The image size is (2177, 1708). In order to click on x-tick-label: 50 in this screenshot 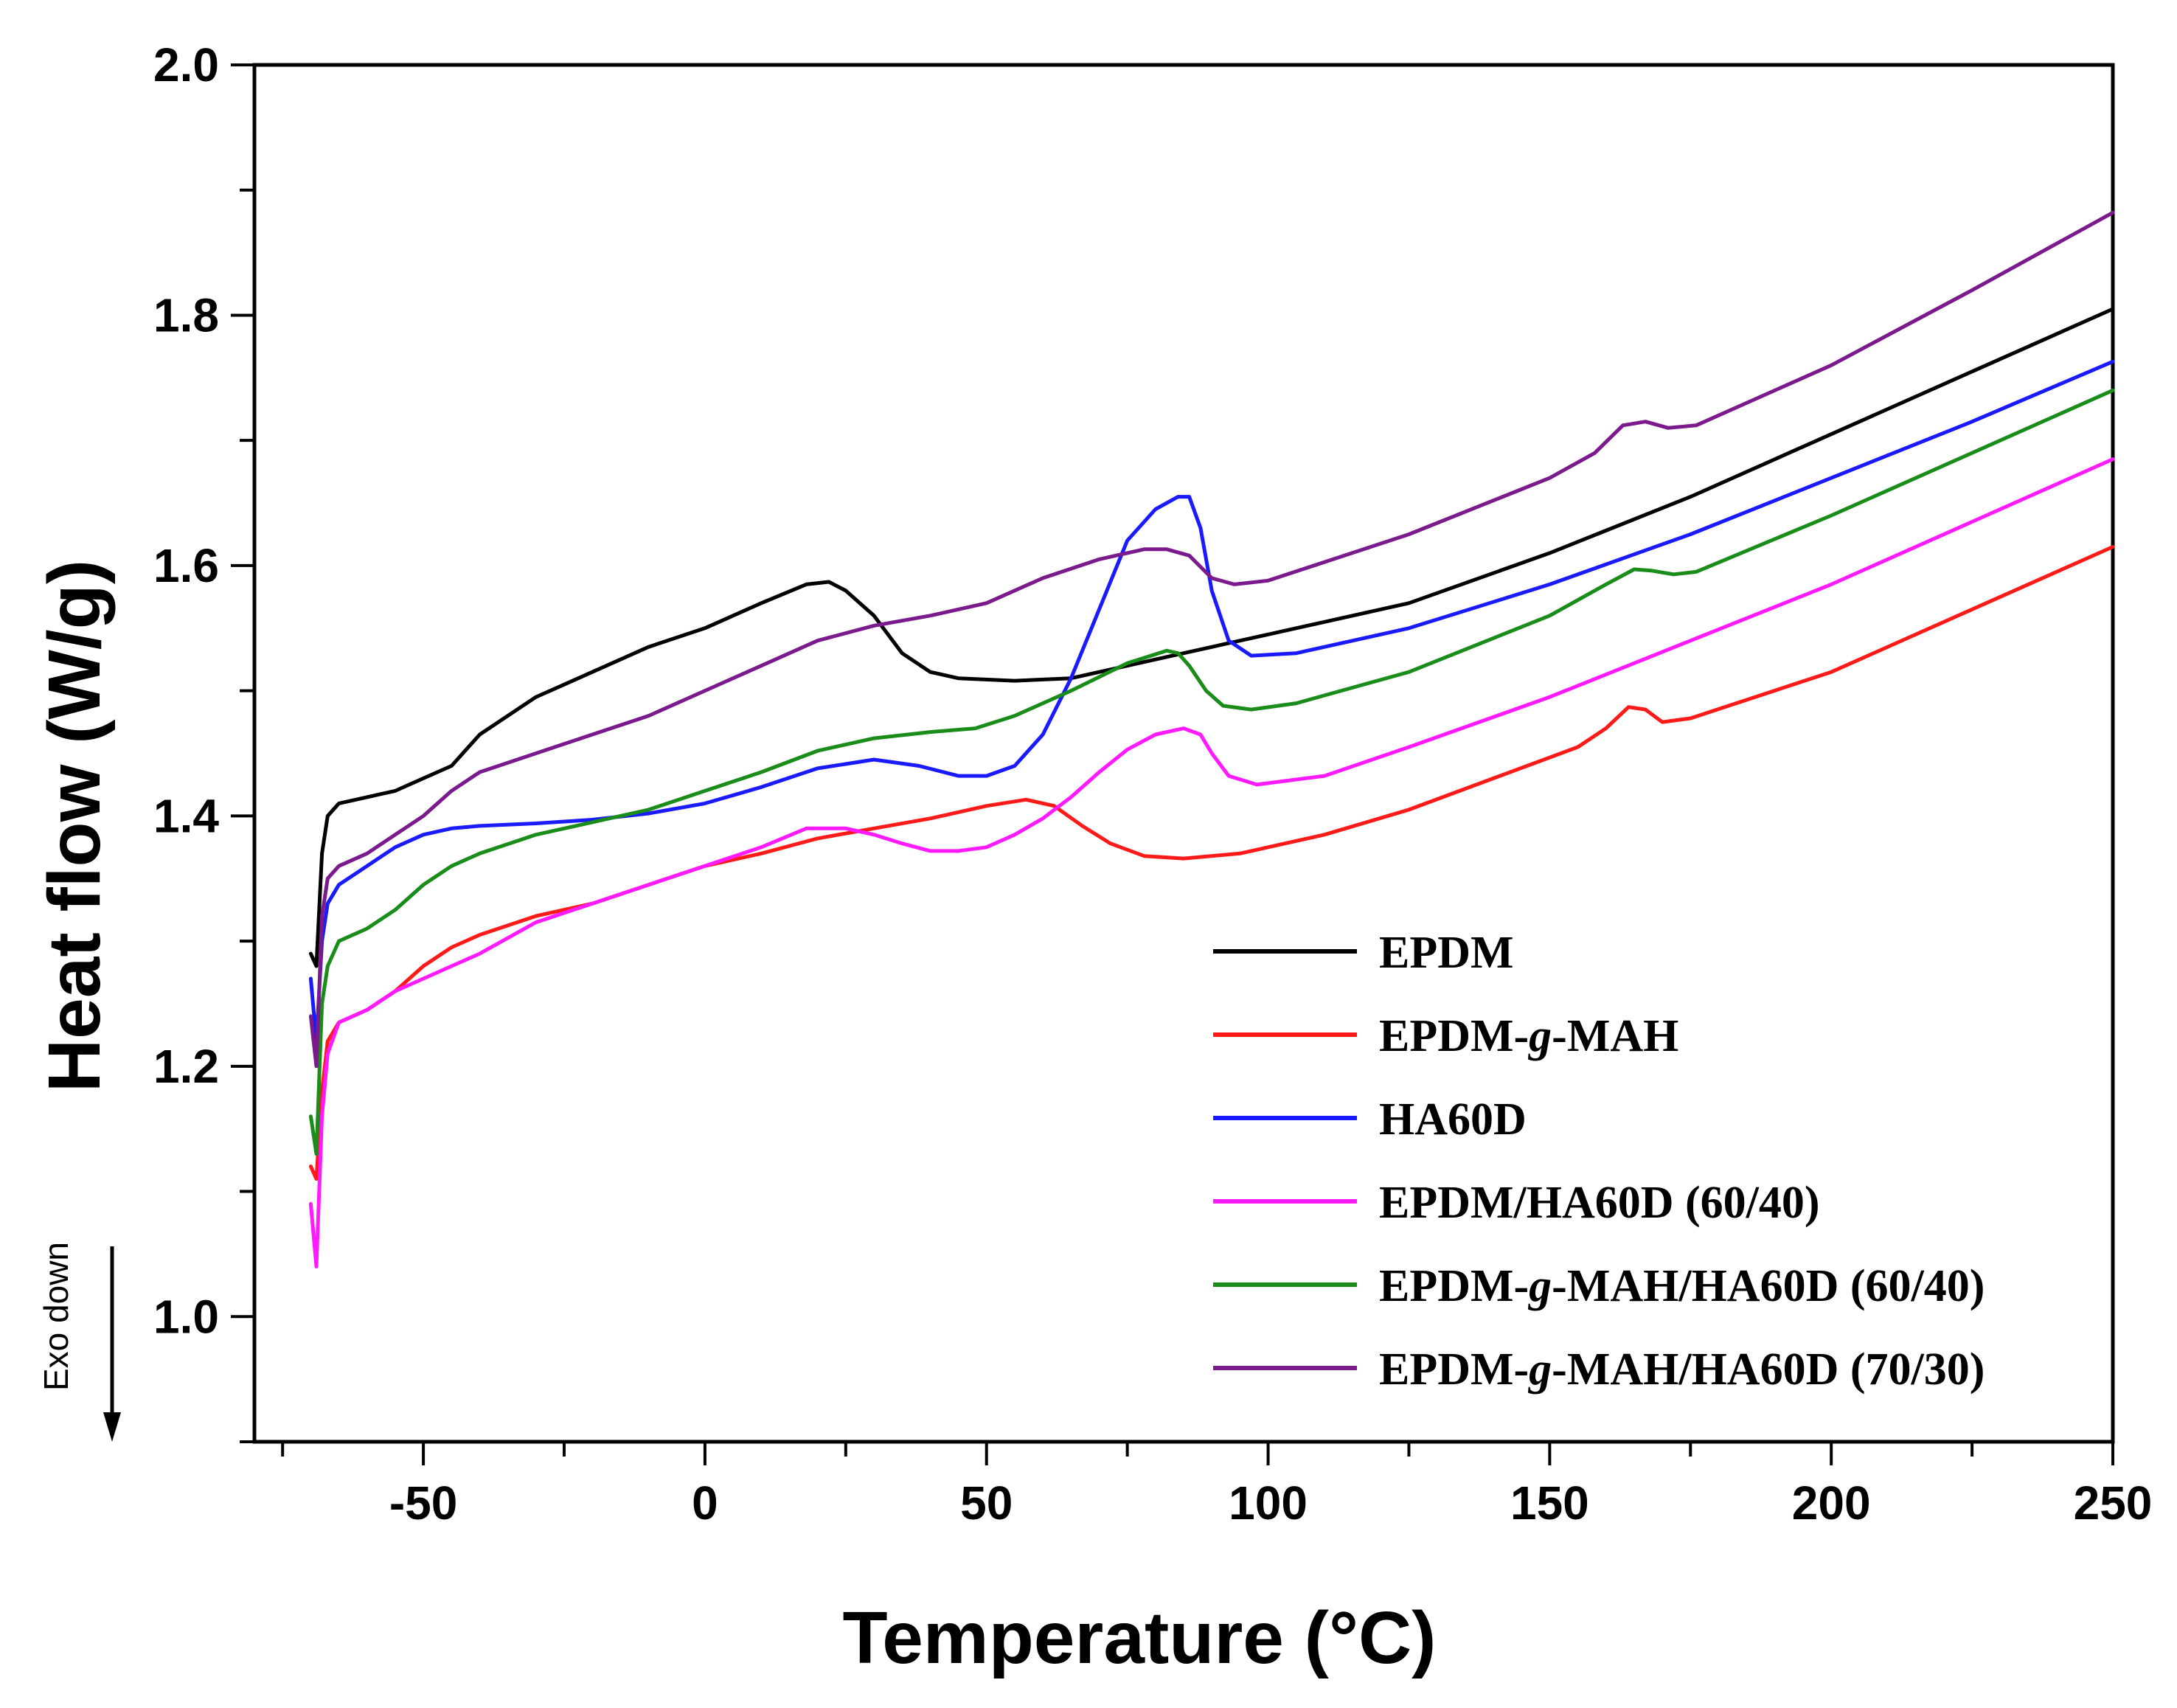, I will do `click(986, 1503)`.